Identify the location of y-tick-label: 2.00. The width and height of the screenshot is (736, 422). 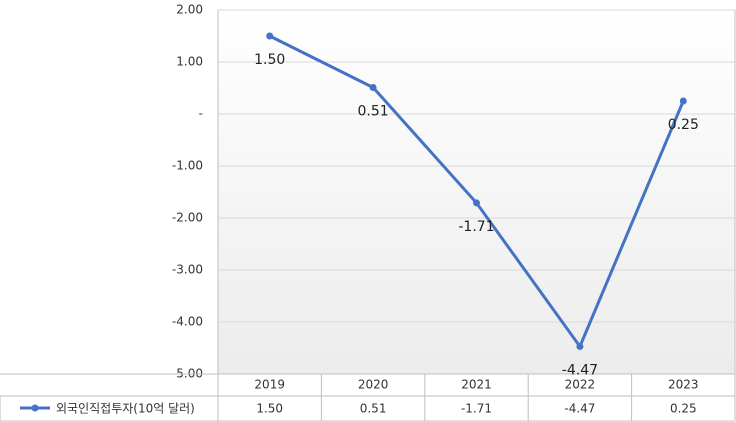
(189, 10).